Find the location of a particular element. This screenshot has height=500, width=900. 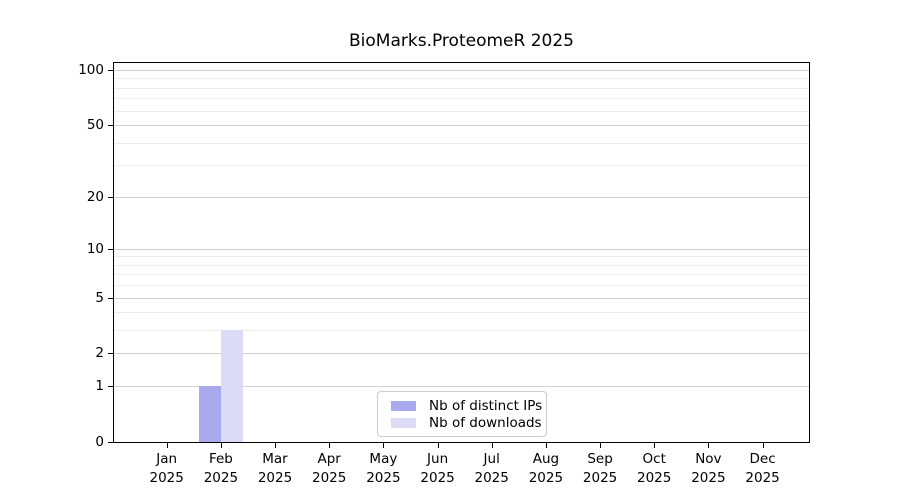

y-tick-label-20: 20 is located at coordinates (95, 196).